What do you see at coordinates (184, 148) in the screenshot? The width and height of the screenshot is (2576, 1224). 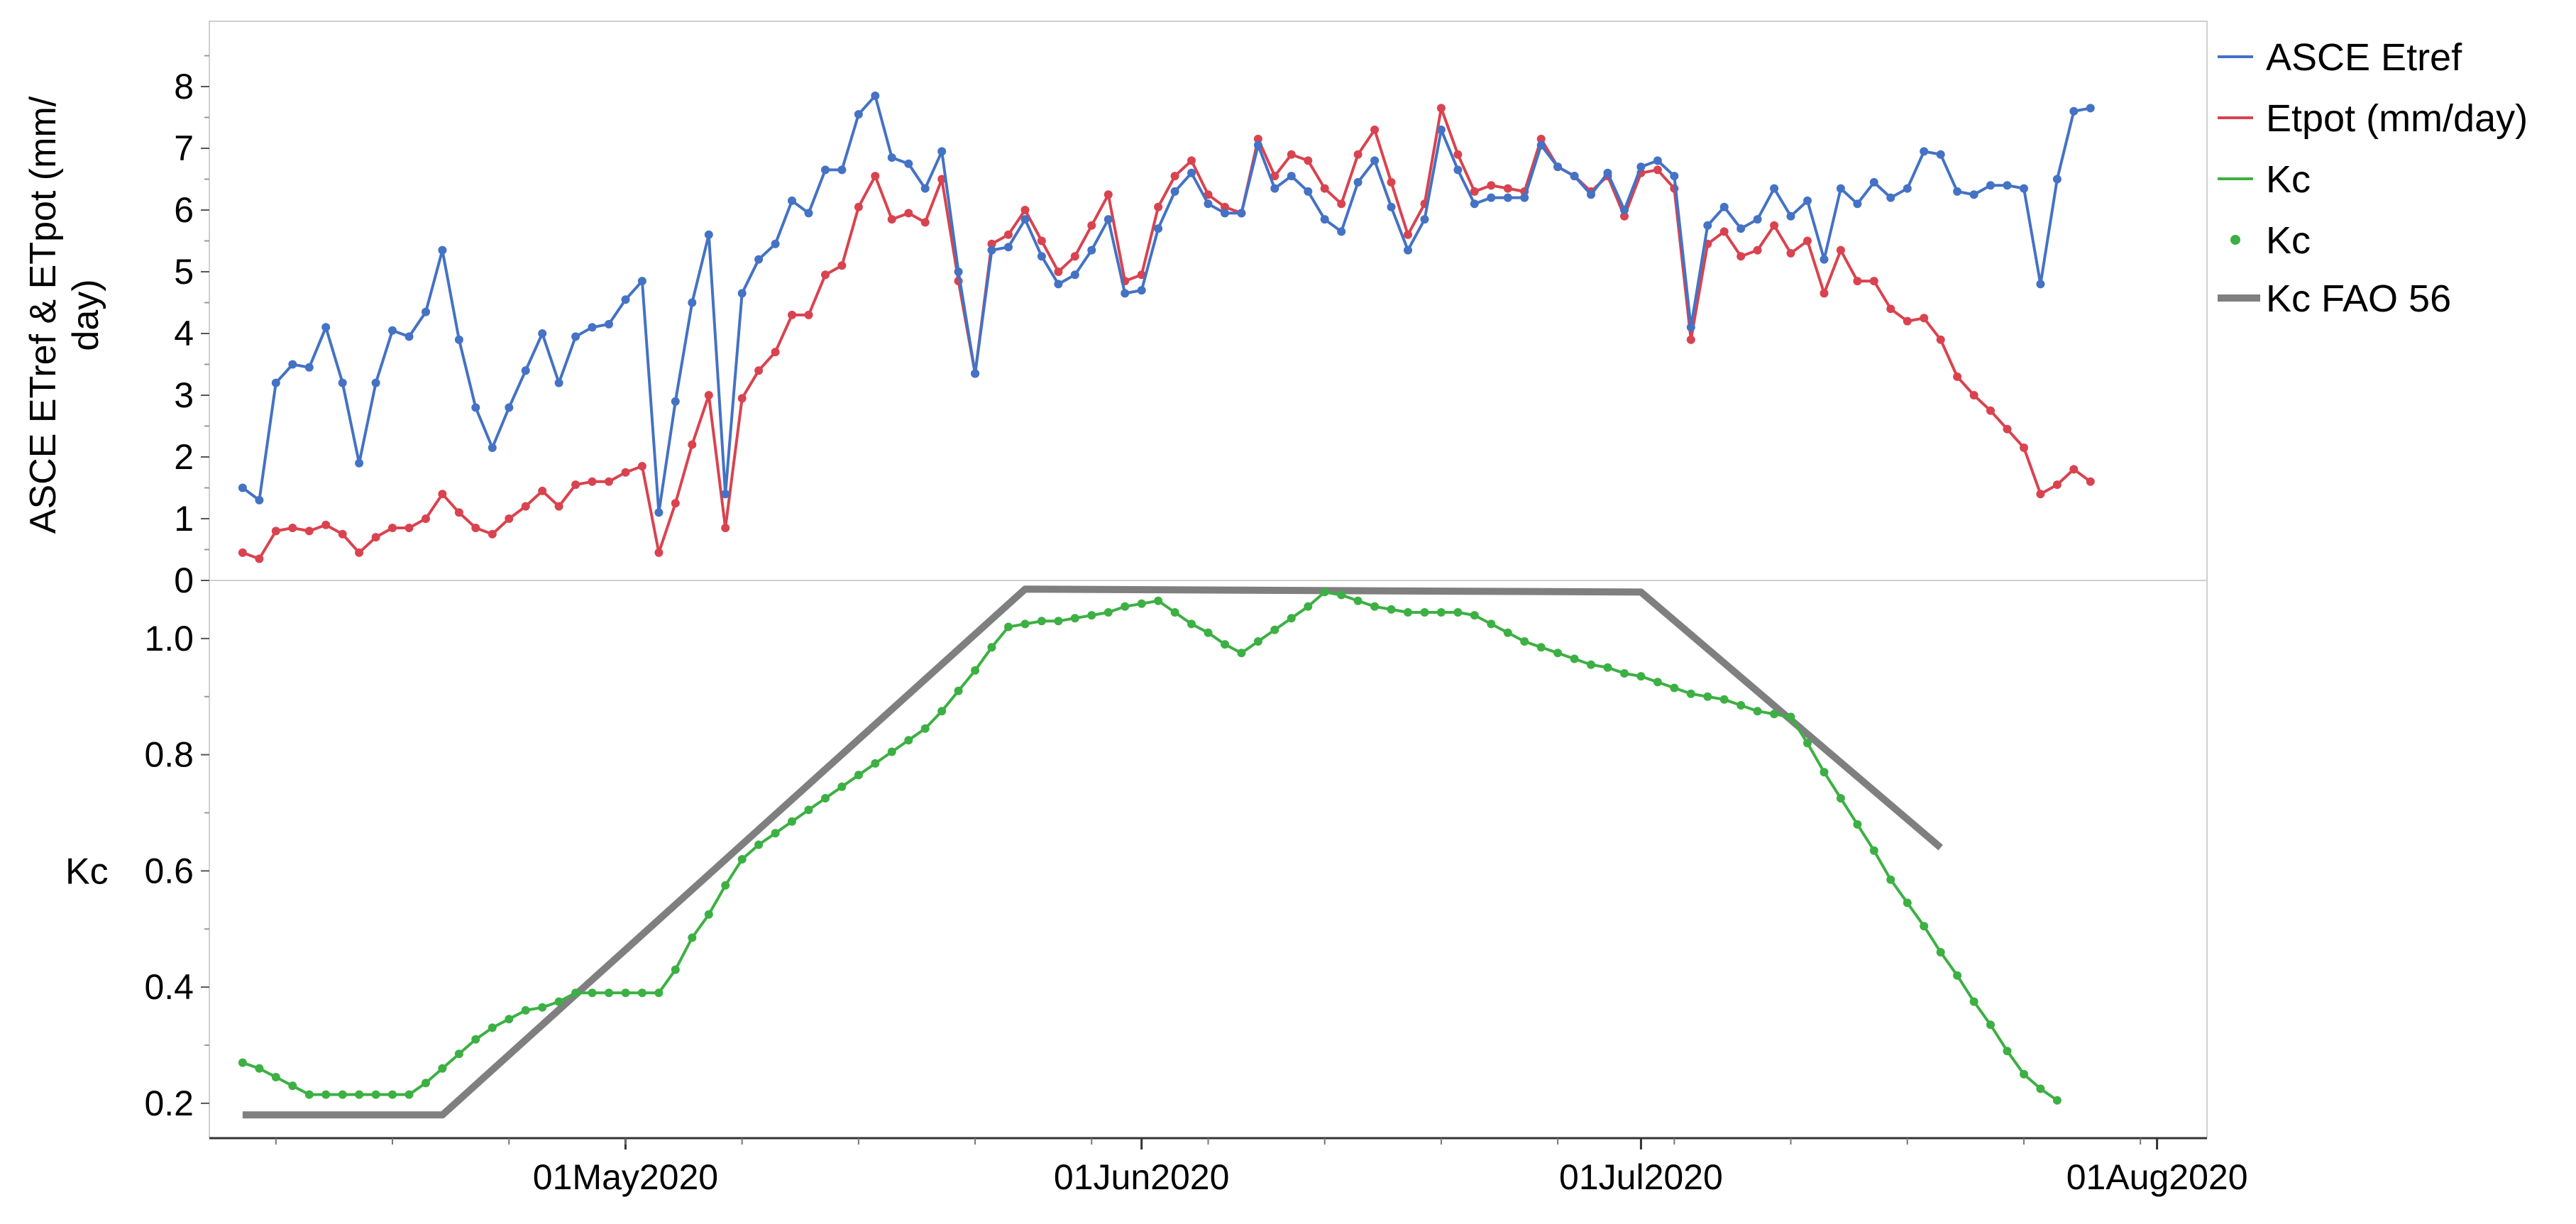 I see `top-y-tick-label: 7` at bounding box center [184, 148].